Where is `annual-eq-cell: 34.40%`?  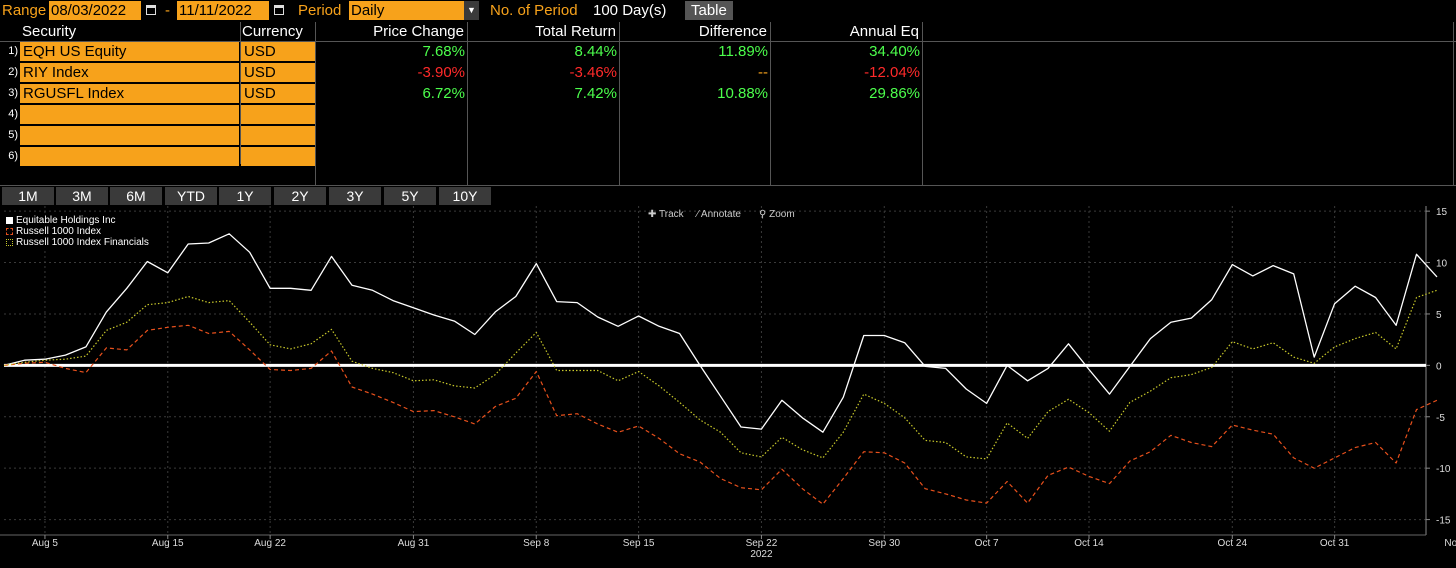
annual-eq-cell: 34.40% is located at coordinates (894, 51).